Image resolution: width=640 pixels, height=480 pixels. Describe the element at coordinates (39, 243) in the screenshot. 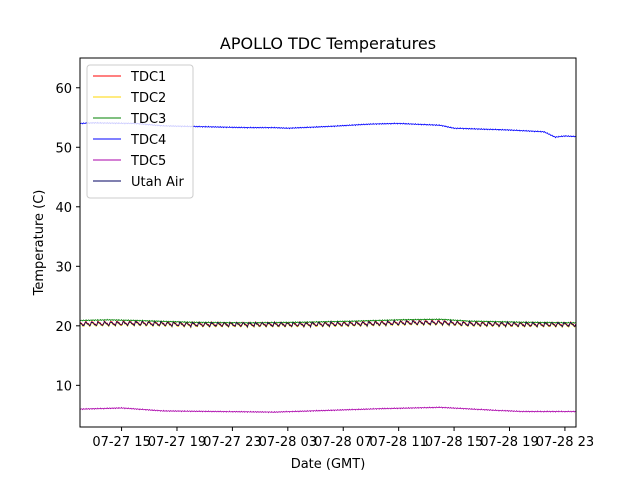

I see `y-axis-label: Temperature (C)` at that location.